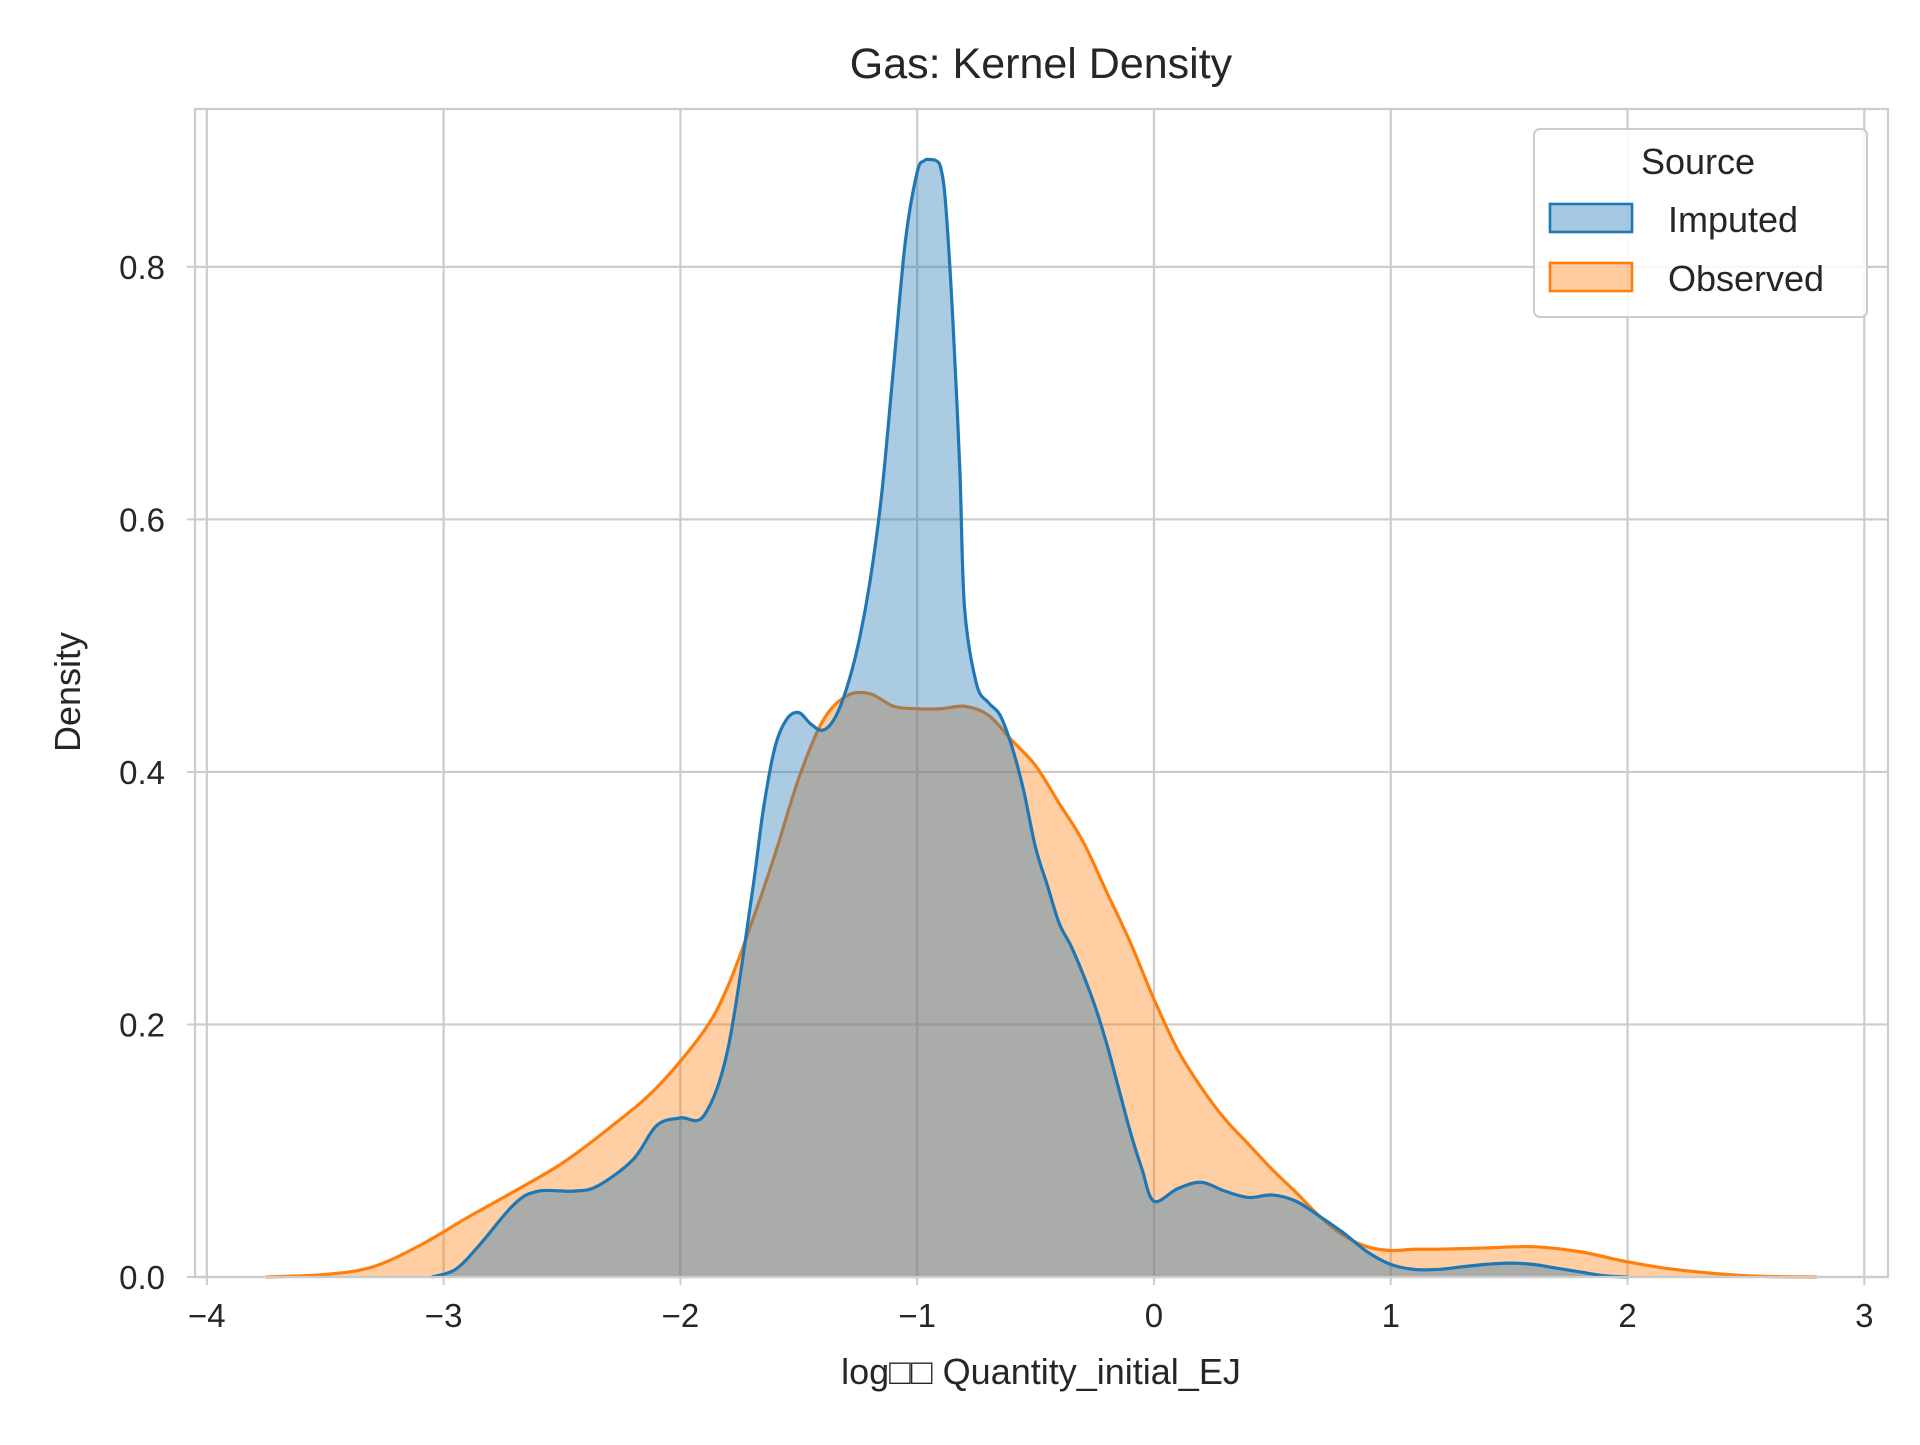 This screenshot has height=1445, width=1920. What do you see at coordinates (1591, 218) in the screenshot?
I see `legend-swatch-imputed` at bounding box center [1591, 218].